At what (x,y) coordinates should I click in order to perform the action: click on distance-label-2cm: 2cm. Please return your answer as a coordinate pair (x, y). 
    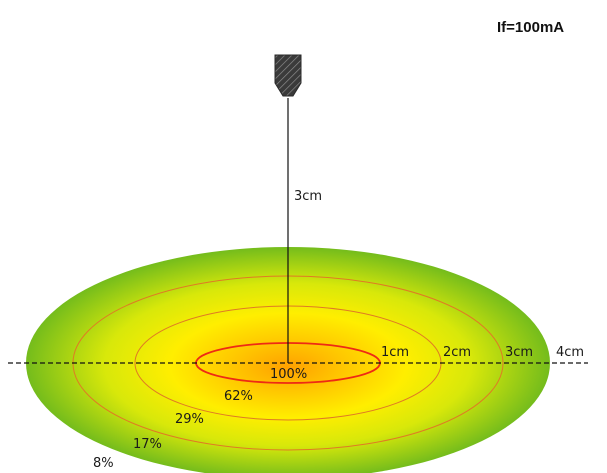
    Looking at the image, I should click on (457, 352).